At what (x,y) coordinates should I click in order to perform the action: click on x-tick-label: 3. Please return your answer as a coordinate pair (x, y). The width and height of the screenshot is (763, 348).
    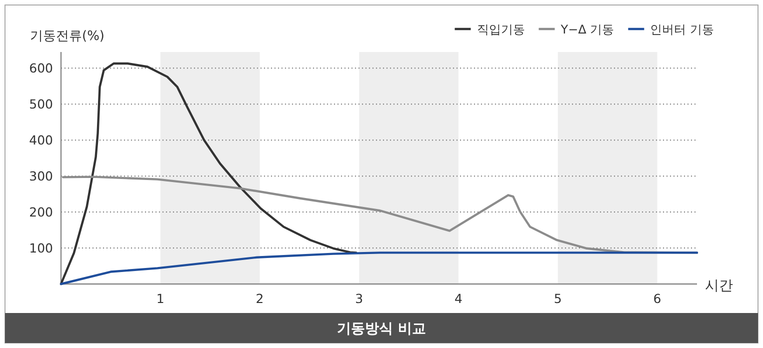
    Looking at the image, I should click on (359, 298).